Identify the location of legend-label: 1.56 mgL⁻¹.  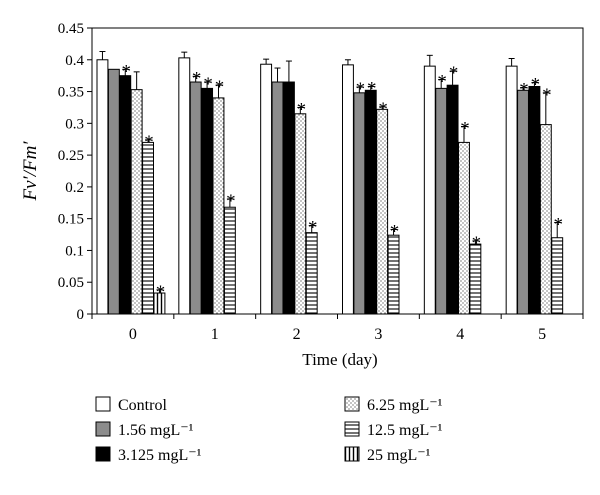
(156, 430).